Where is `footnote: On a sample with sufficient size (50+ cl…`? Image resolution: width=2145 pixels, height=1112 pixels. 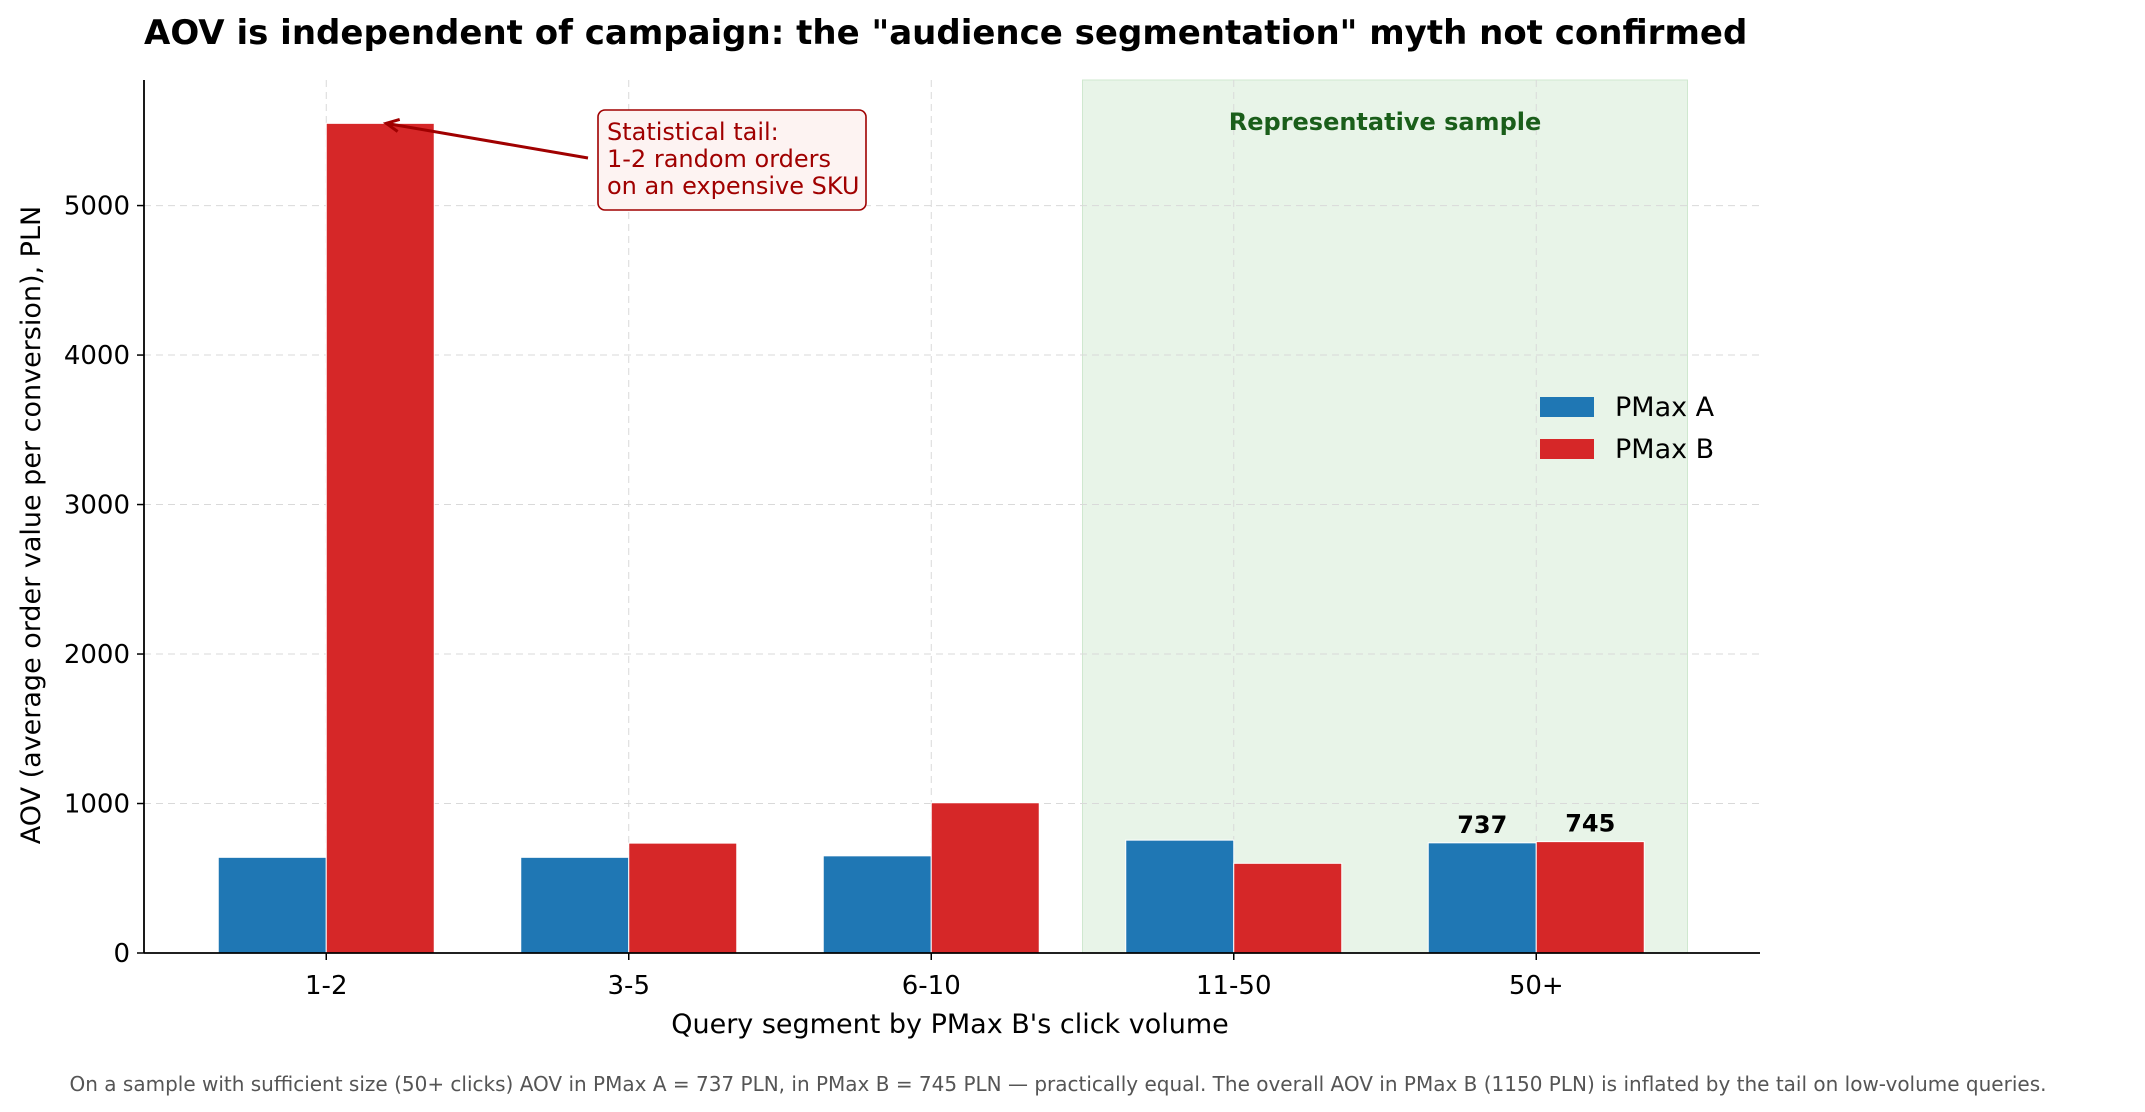
footnote: On a sample with sufficient size (50+ cl… is located at coordinates (1058, 1084).